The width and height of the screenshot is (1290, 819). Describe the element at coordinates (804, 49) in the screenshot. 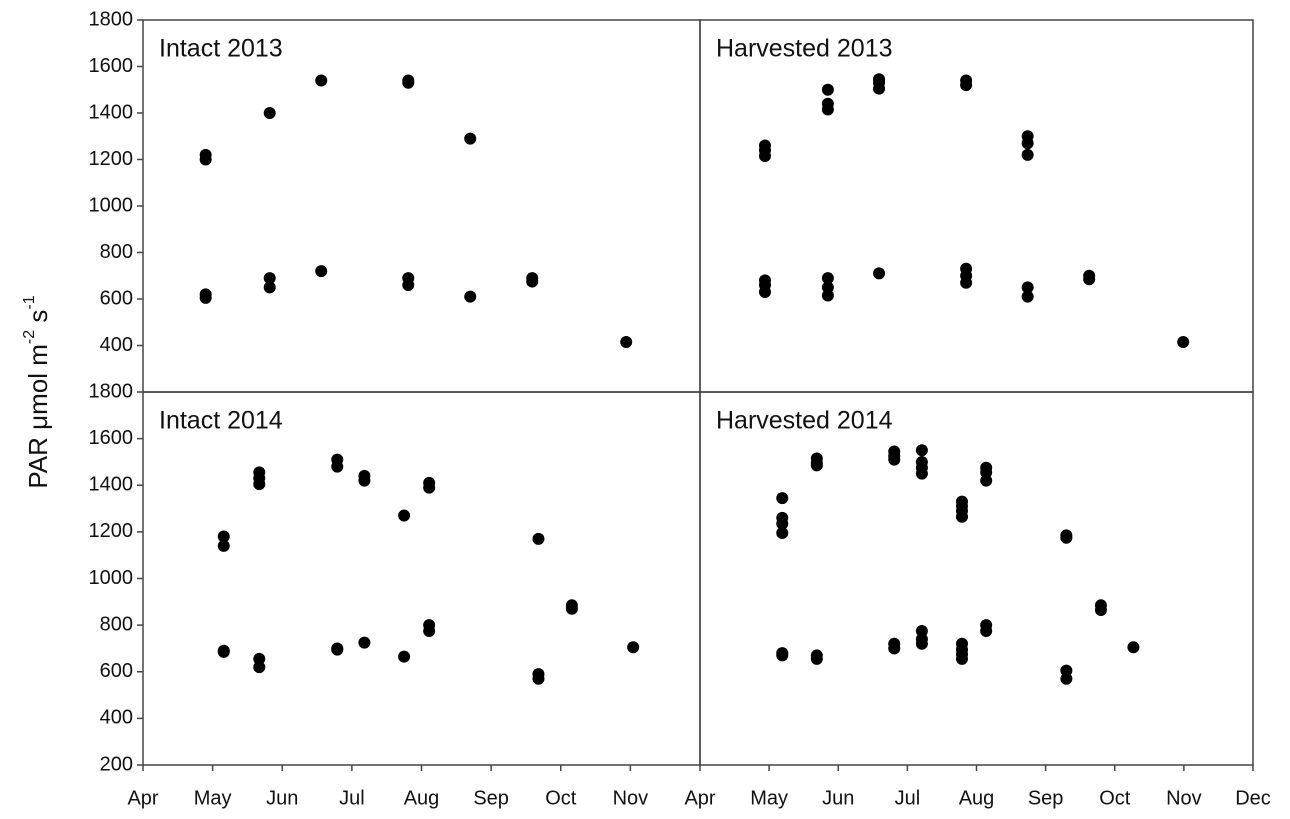

I see `panel-title: Harvested 2013` at that location.